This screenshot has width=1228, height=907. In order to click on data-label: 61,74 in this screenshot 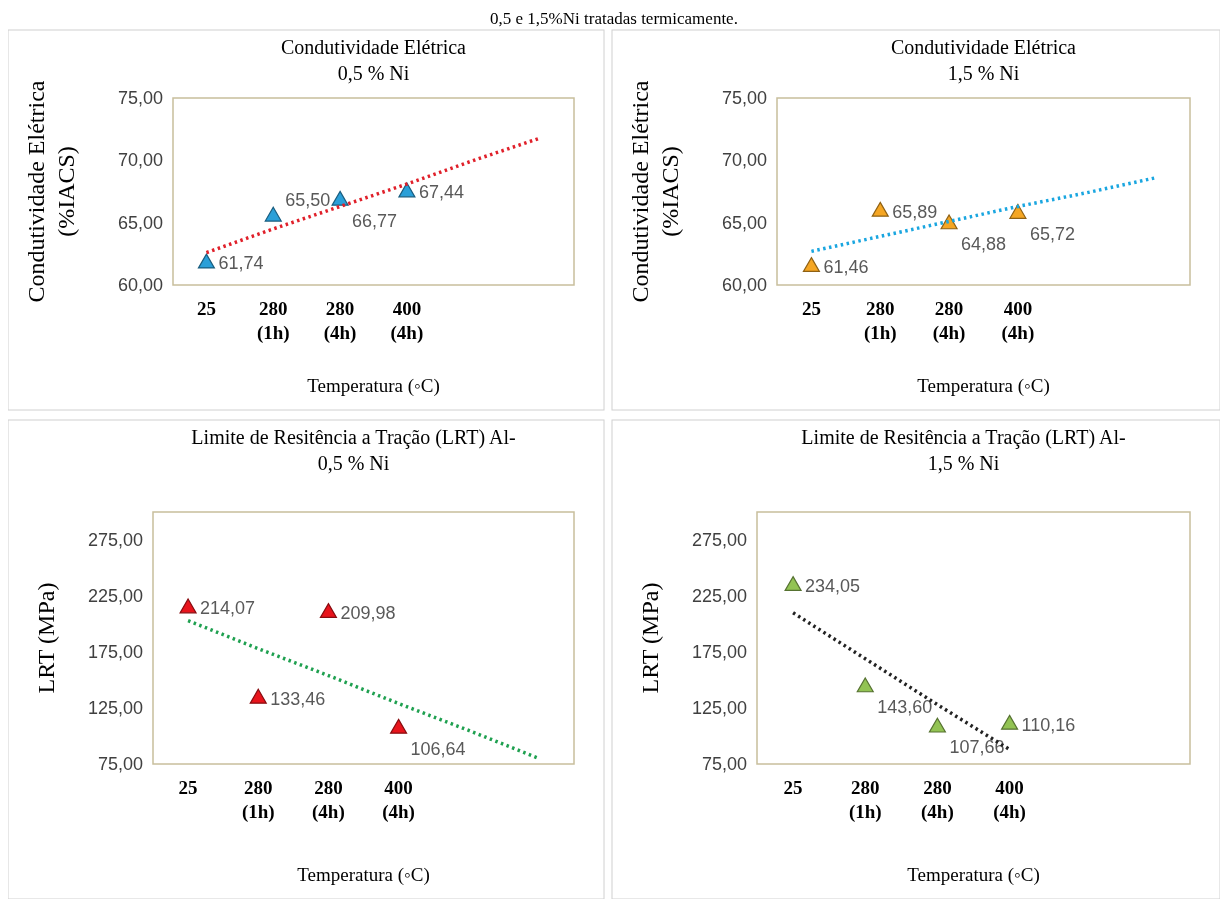, I will do `click(241, 263)`.